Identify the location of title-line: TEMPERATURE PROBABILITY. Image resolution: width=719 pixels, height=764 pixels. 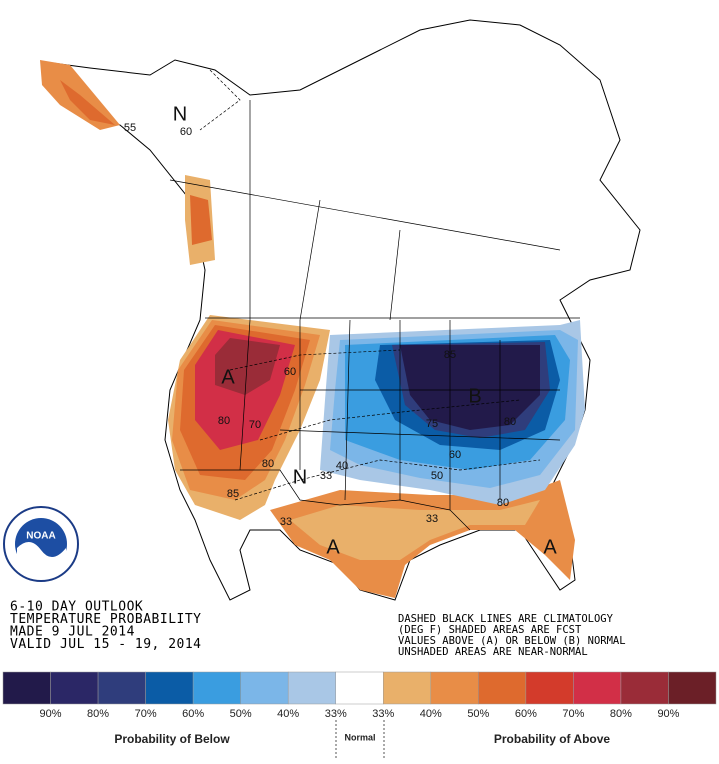
(106, 619).